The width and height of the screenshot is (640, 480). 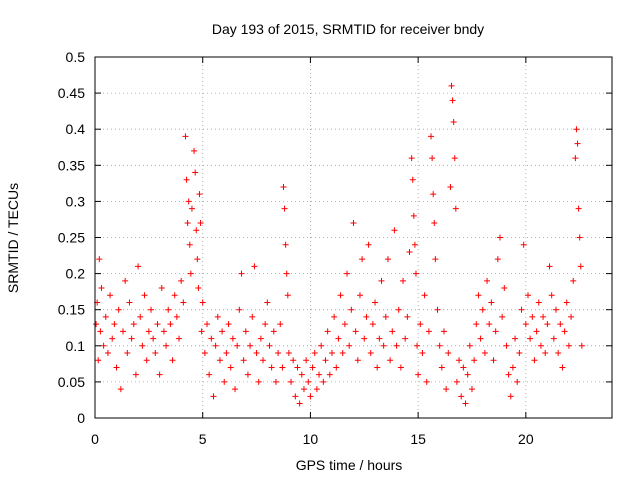 I want to click on y-tick-label: 0.5, so click(x=76, y=57).